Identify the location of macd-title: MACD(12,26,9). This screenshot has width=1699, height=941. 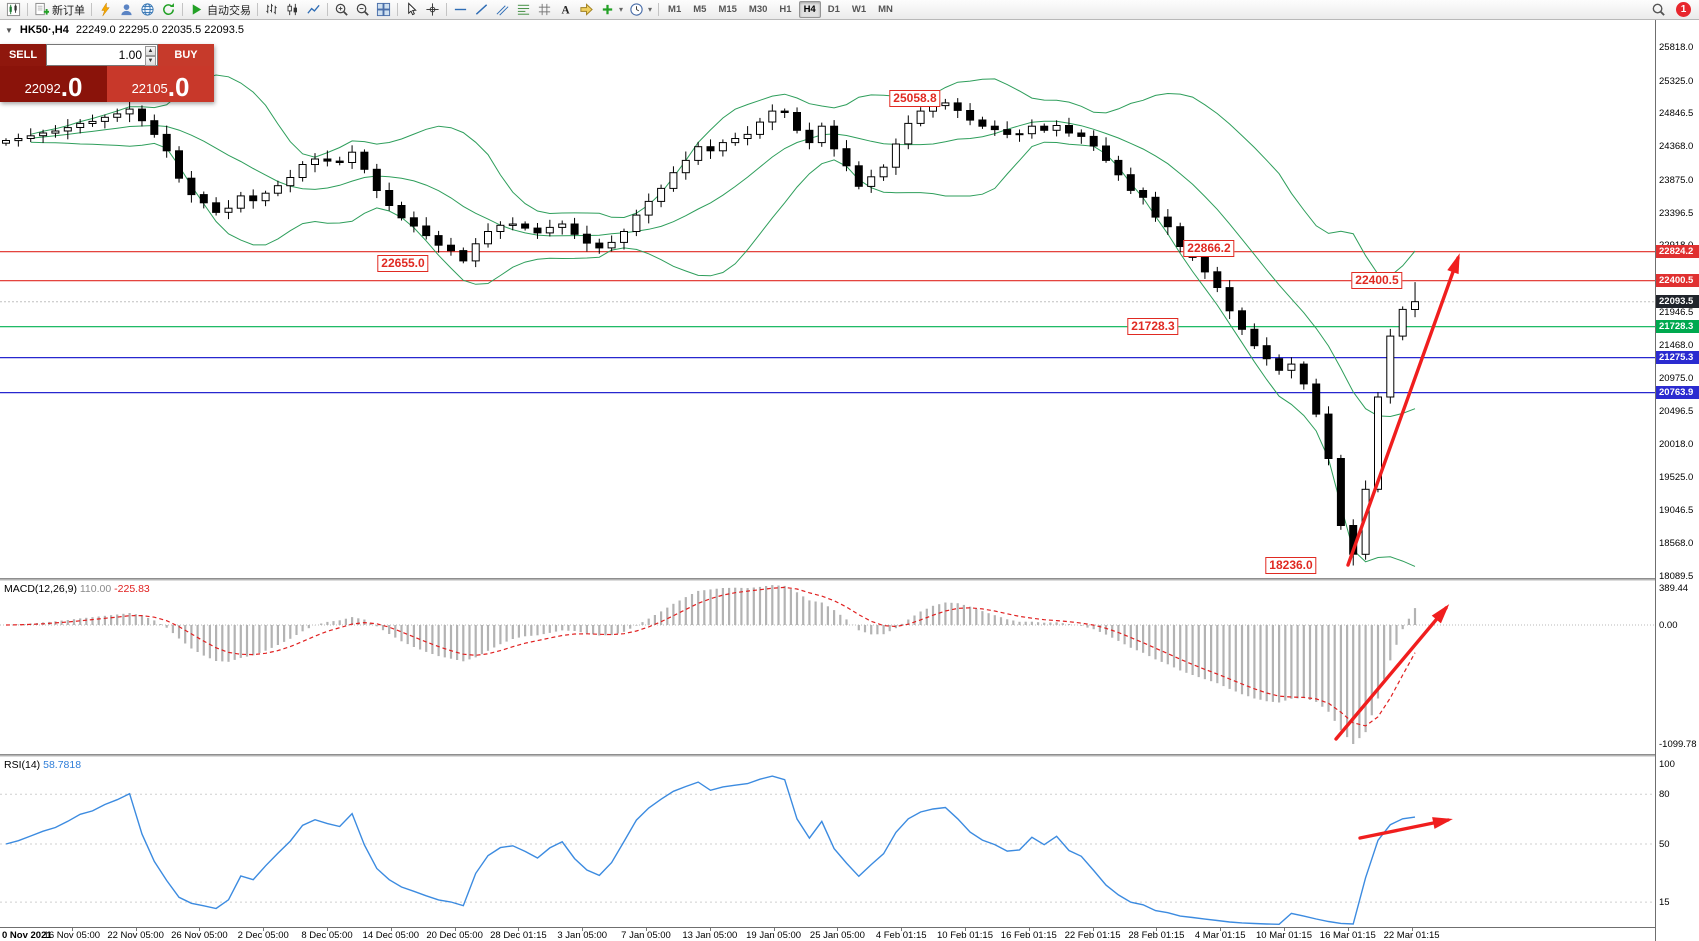
(40, 589).